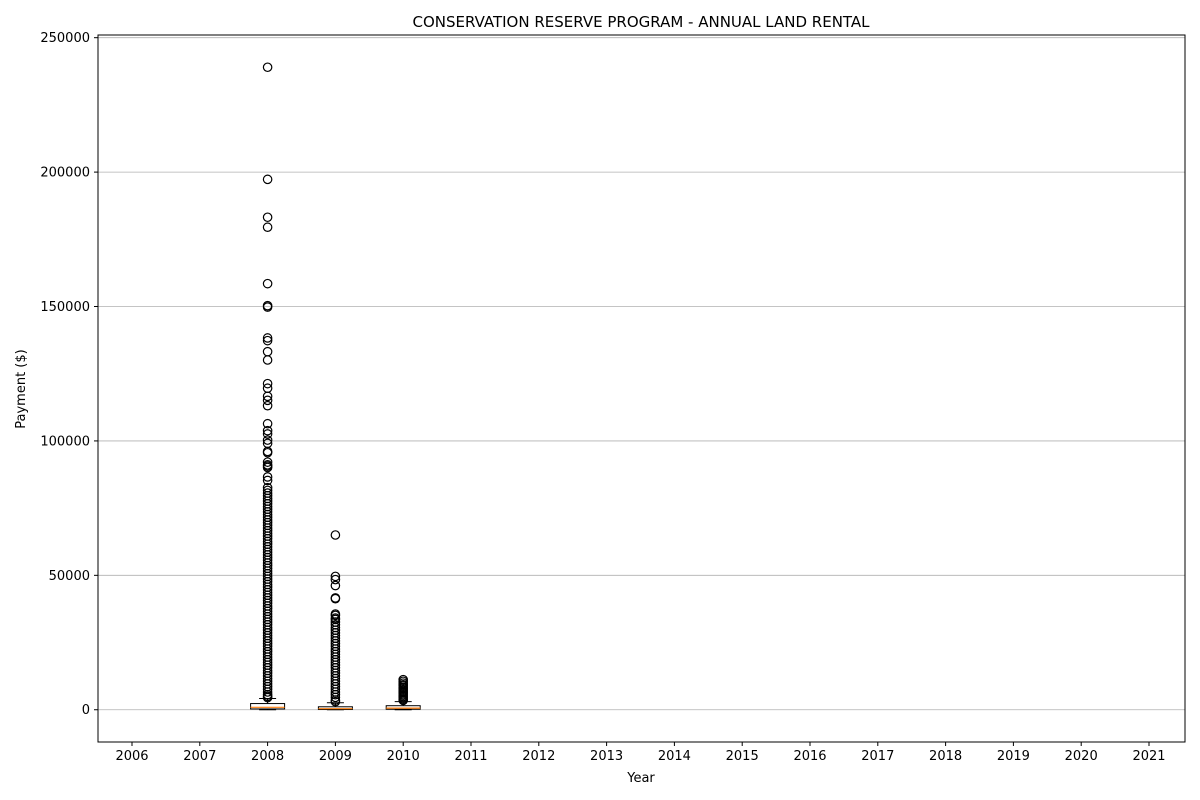  What do you see at coordinates (809, 756) in the screenshot?
I see `x-tick-label: 2016` at bounding box center [809, 756].